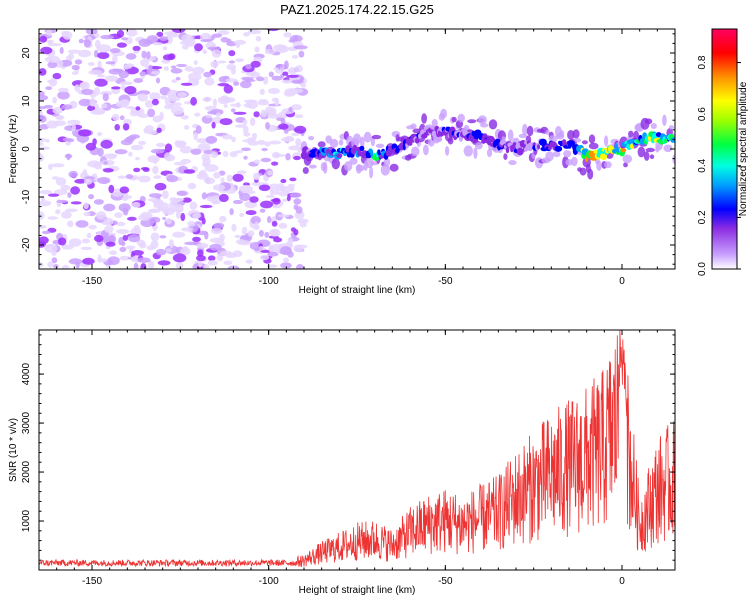  I want to click on spectrogram-signal-track, so click(487, 144).